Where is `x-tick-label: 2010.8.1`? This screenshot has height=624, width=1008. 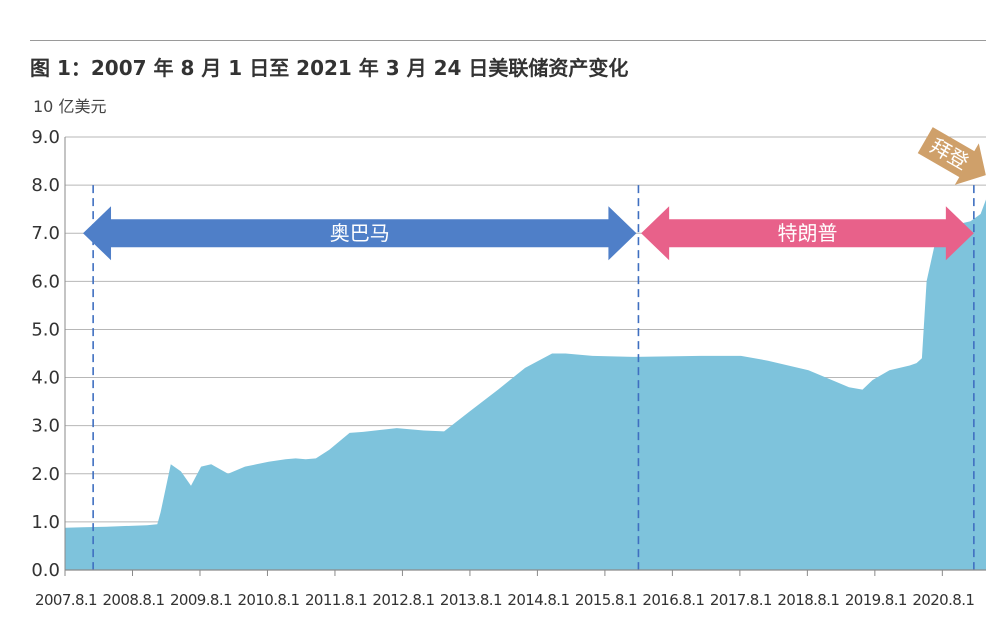
x-tick-label: 2010.8.1 is located at coordinates (268, 600).